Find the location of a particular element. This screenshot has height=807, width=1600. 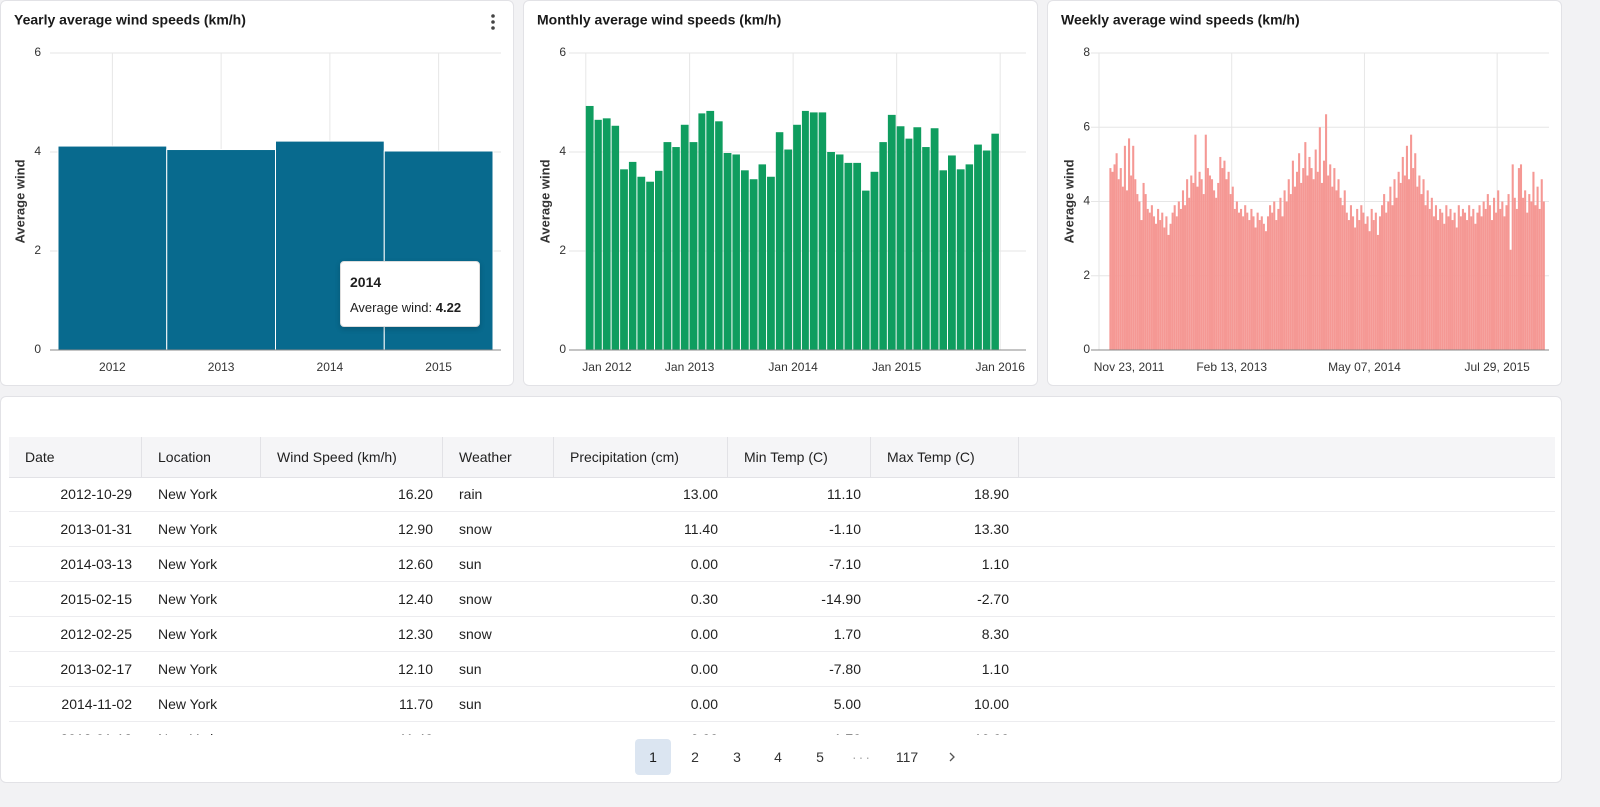

column-header: Wind Speed (km/h) is located at coordinates (352, 457).